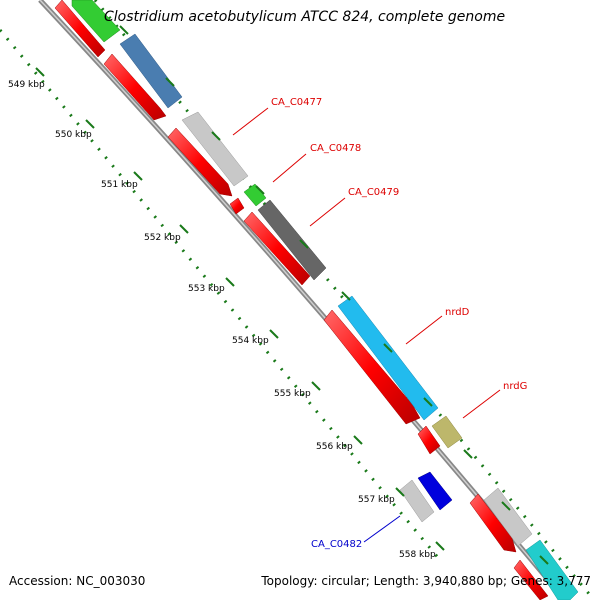 The image size is (600, 600). I want to click on tick-label: 551 kbp, so click(119, 185).